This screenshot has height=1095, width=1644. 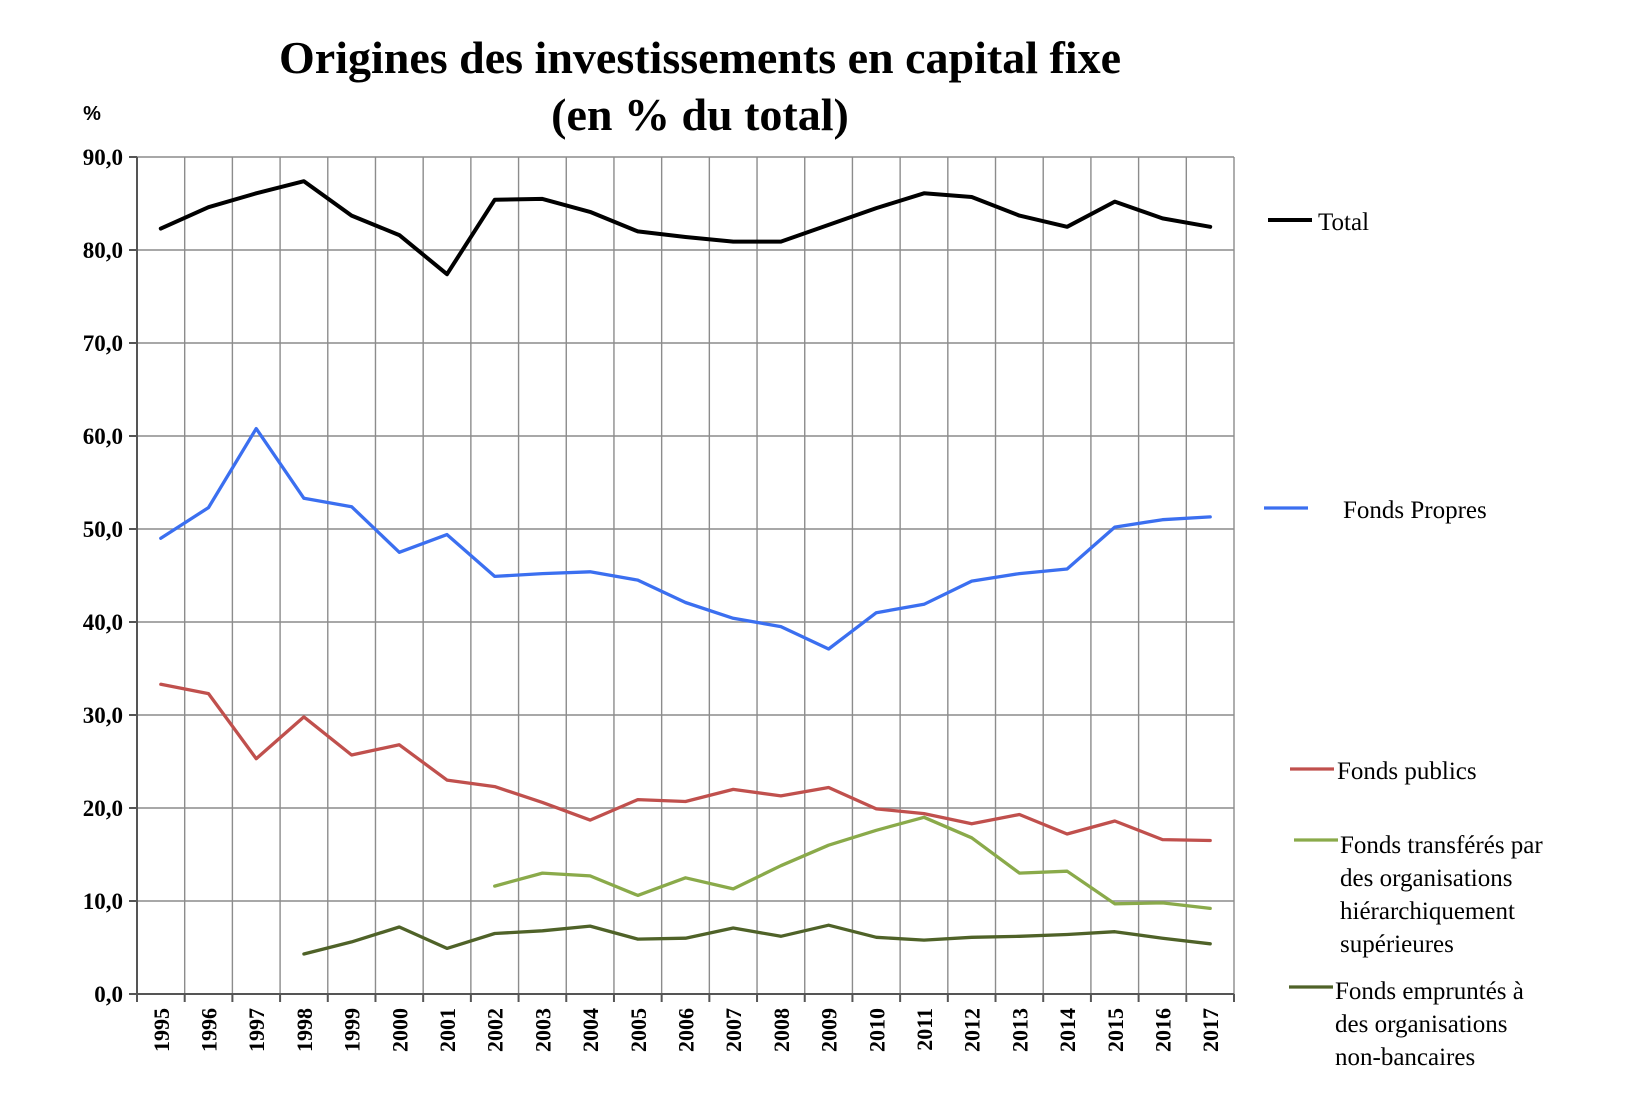 What do you see at coordinates (1162, 1030) in the screenshot?
I see `x-tick-label: 2016` at bounding box center [1162, 1030].